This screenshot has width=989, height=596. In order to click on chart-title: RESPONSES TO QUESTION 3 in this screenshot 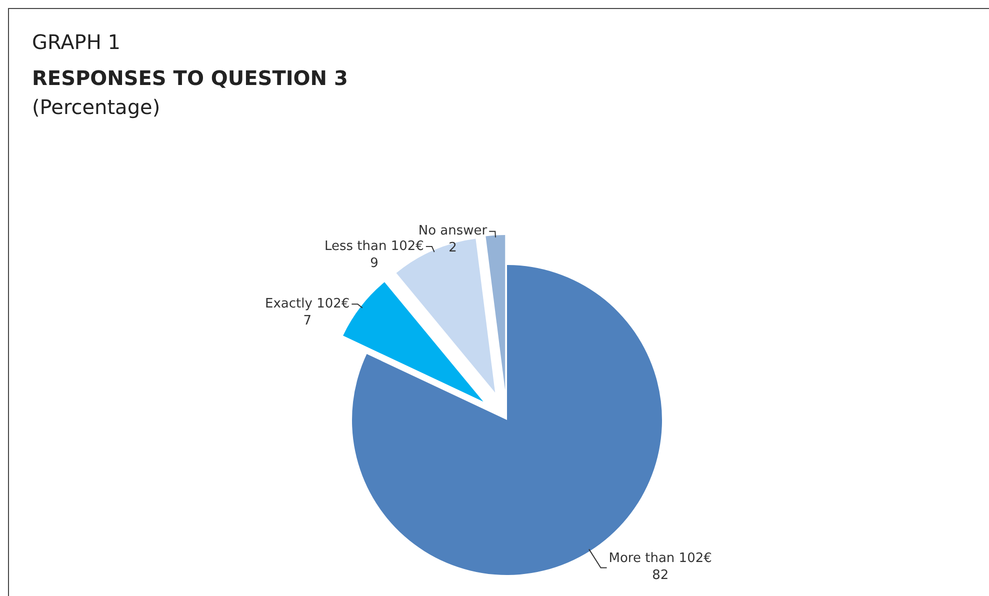, I will do `click(190, 78)`.